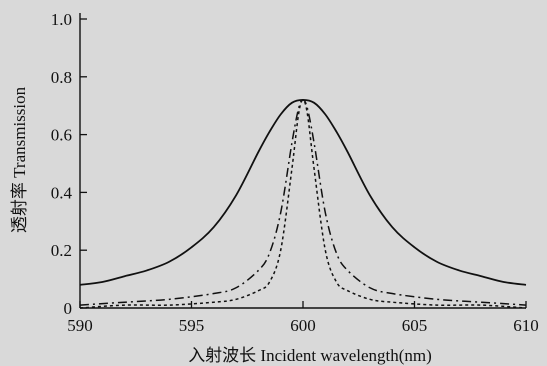  Describe the element at coordinates (61, 77) in the screenshot. I see `y-tick-label: 0.8` at that location.